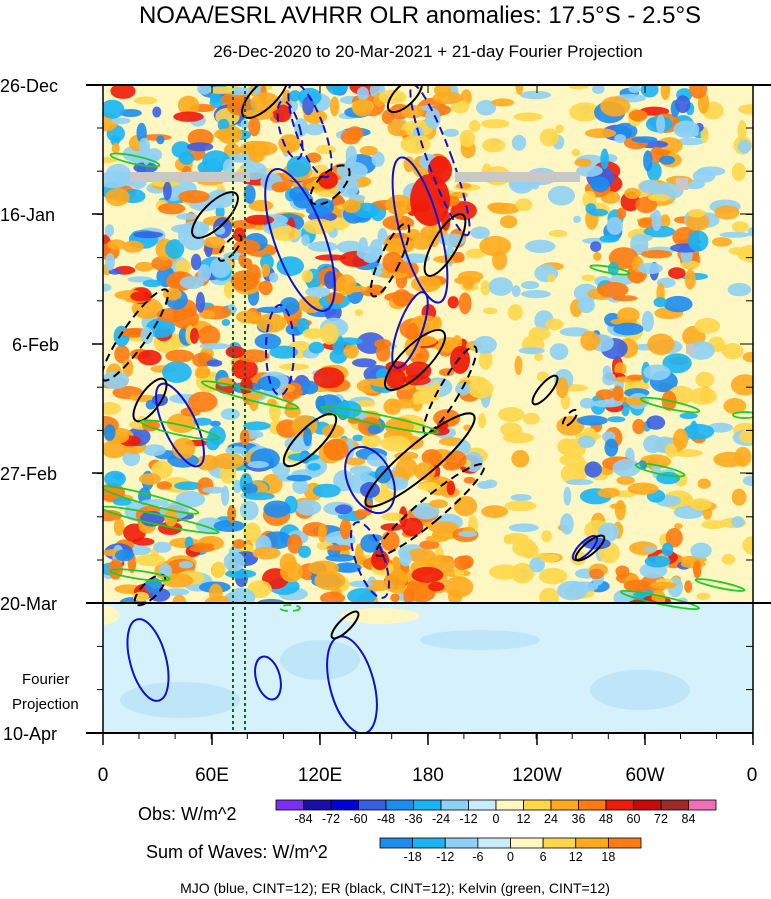 The image size is (771, 899). I want to click on y-tick-label: 16-Jan, so click(27, 215).